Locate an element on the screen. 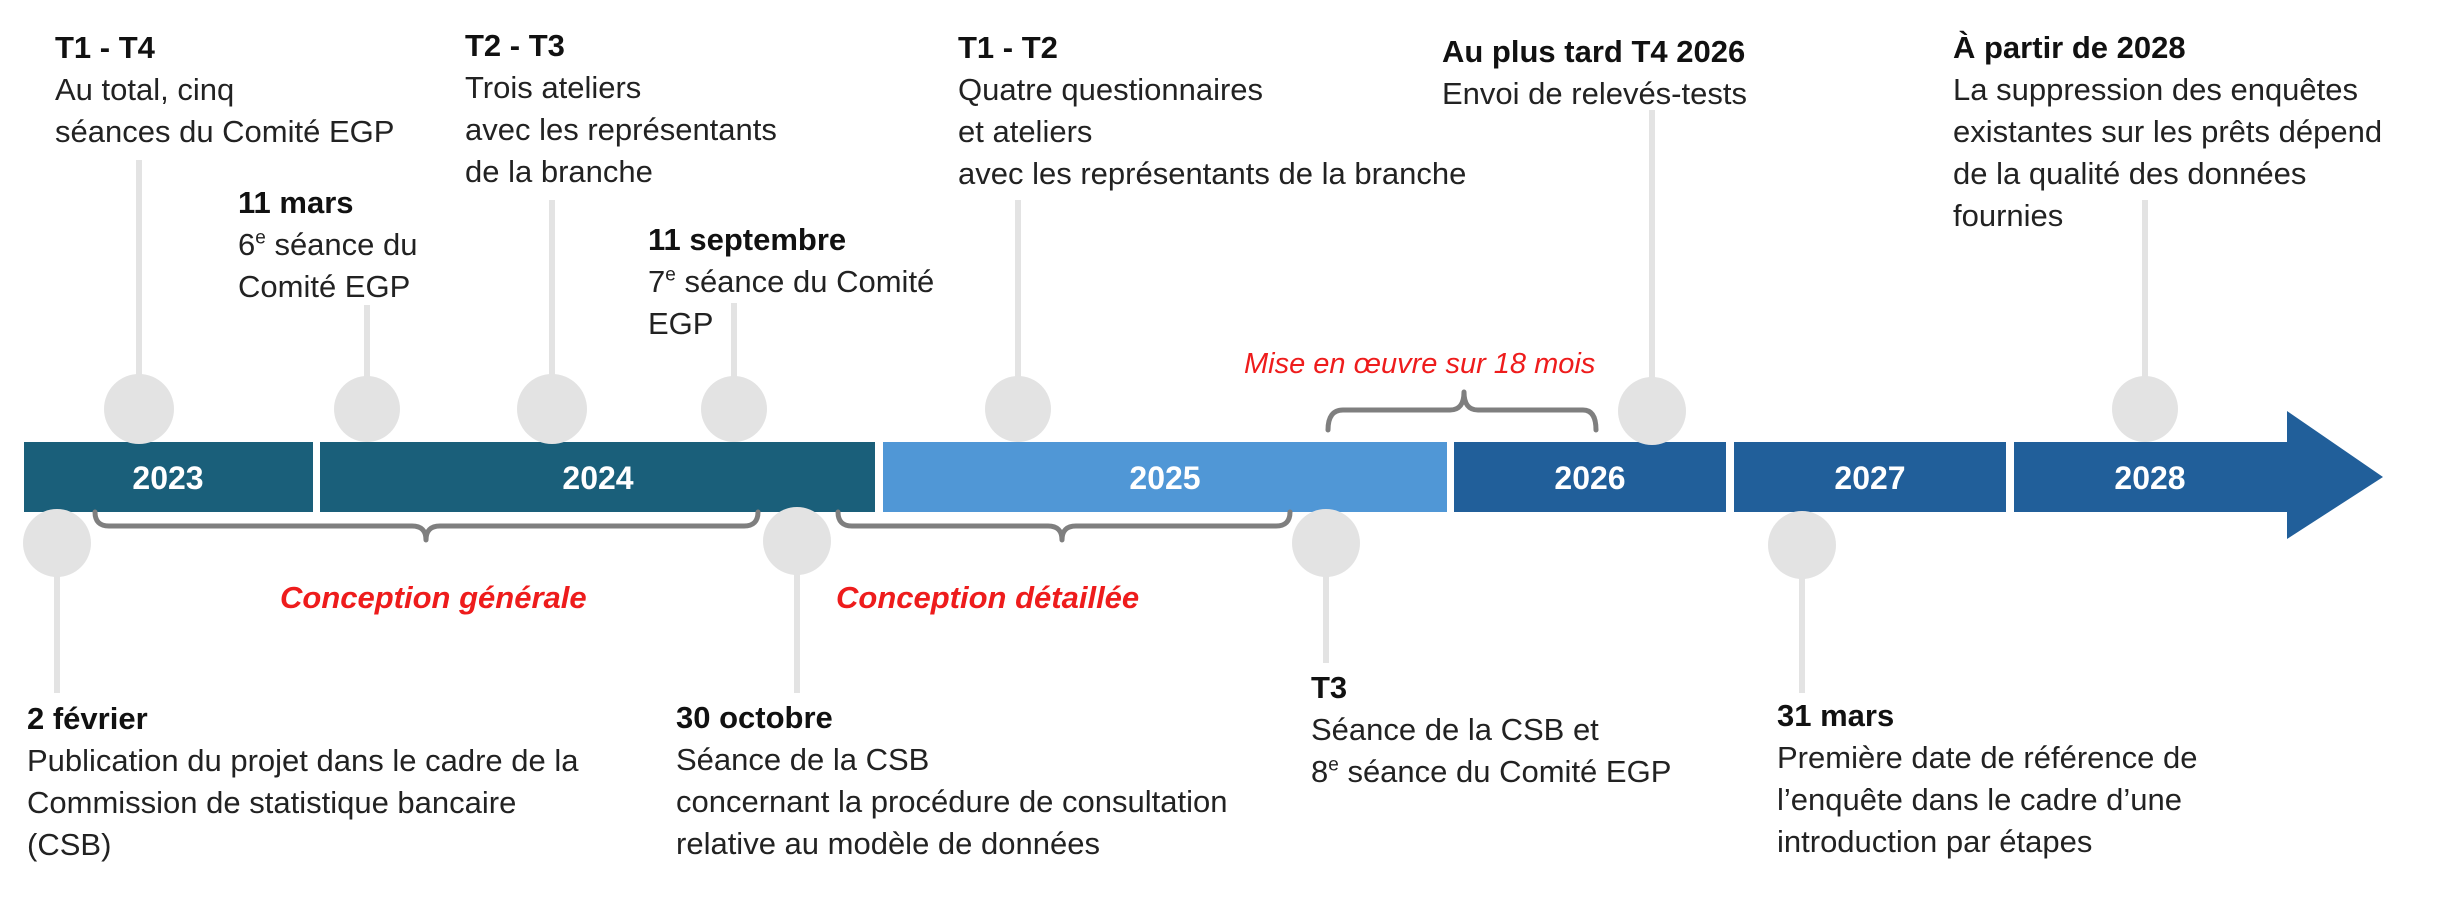 Image resolution: width=2445 pixels, height=907 pixels. phase-label-conception-generale: Conception générale is located at coordinates (433, 597).